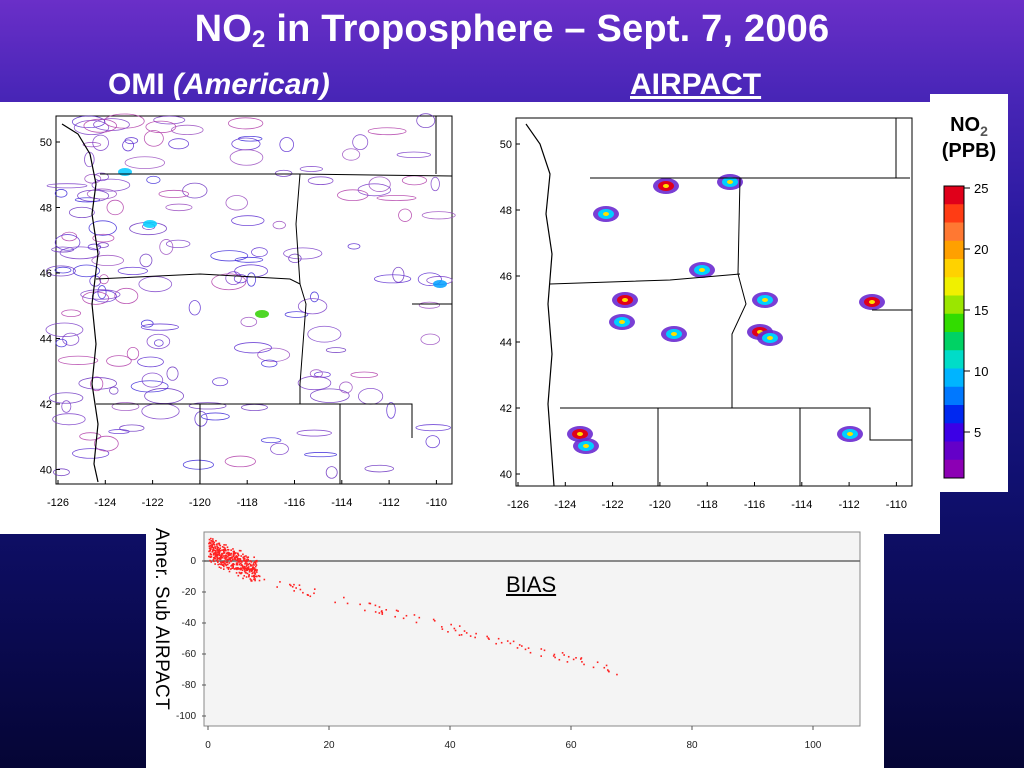 Image resolution: width=1024 pixels, height=768 pixels. What do you see at coordinates (189, 592) in the screenshot?
I see `scatter-y-tick-label: -20` at bounding box center [189, 592].